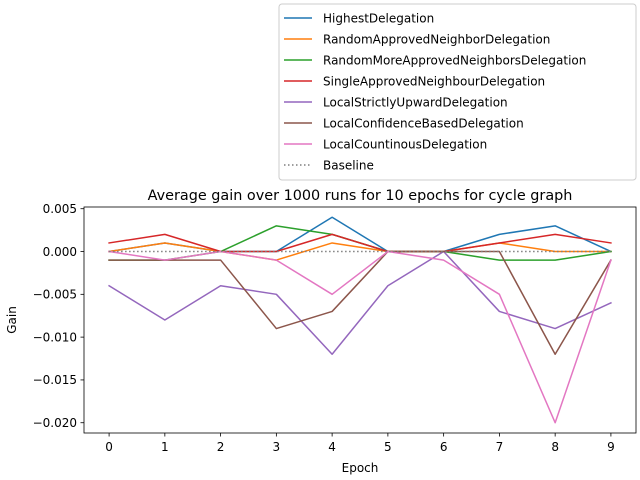 The height and width of the screenshot is (480, 640). What do you see at coordinates (405, 144) in the screenshot?
I see `legend-label: LocalCountinousDelegation` at bounding box center [405, 144].